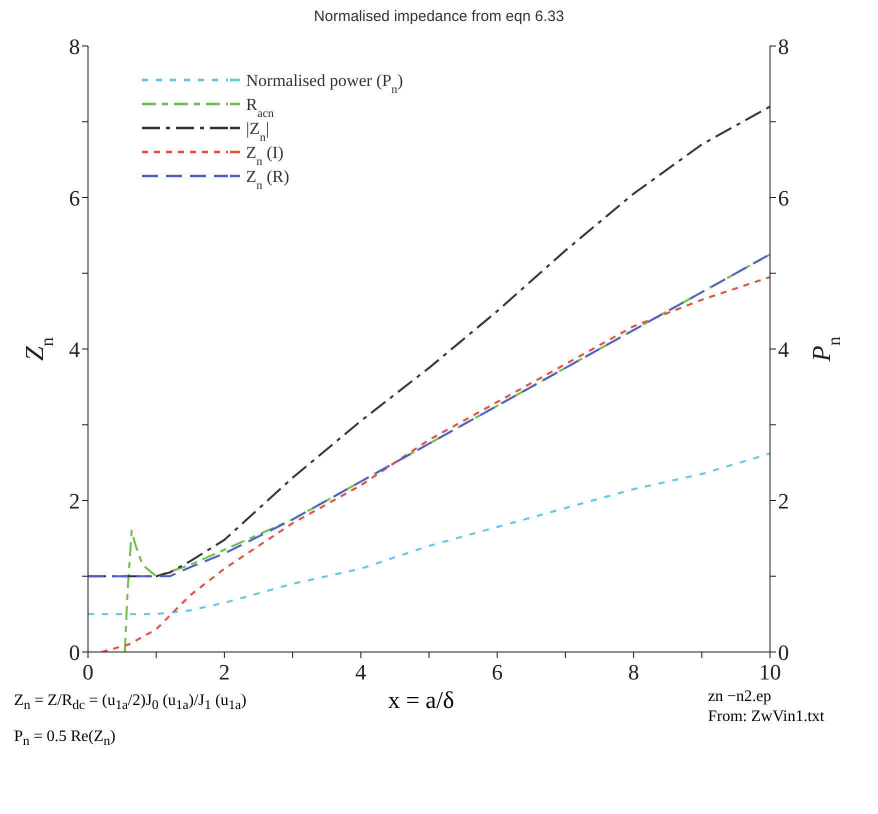 The image size is (878, 814). Describe the element at coordinates (360, 672) in the screenshot. I see `x-tick-label: 4` at that location.